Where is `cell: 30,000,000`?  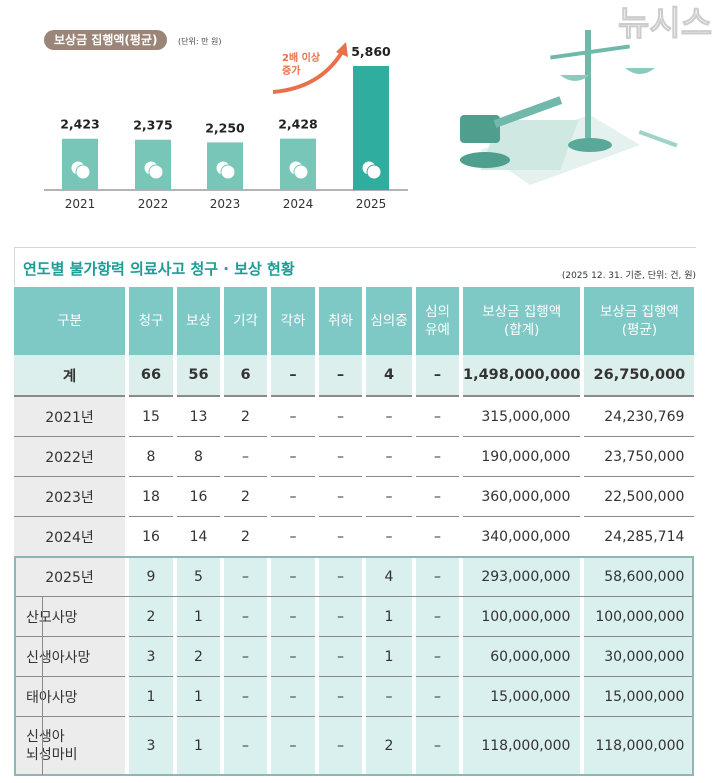
cell: 30,000,000 is located at coordinates (639, 657).